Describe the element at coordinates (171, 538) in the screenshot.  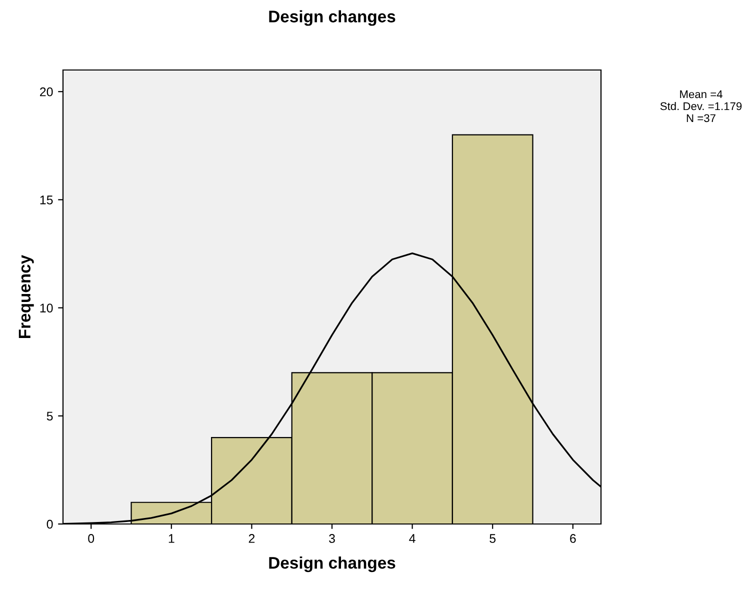
I see `x-tick-label: 1` at that location.